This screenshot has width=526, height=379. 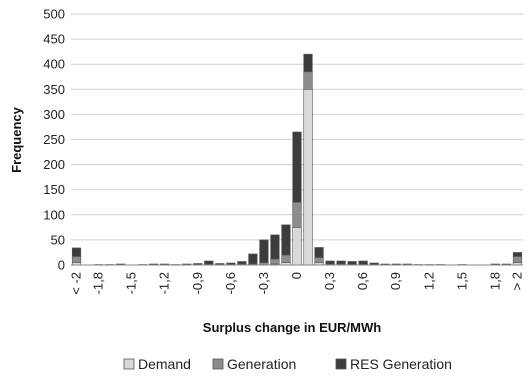 What do you see at coordinates (54, 114) in the screenshot?
I see `y-tick-label: 300` at bounding box center [54, 114].